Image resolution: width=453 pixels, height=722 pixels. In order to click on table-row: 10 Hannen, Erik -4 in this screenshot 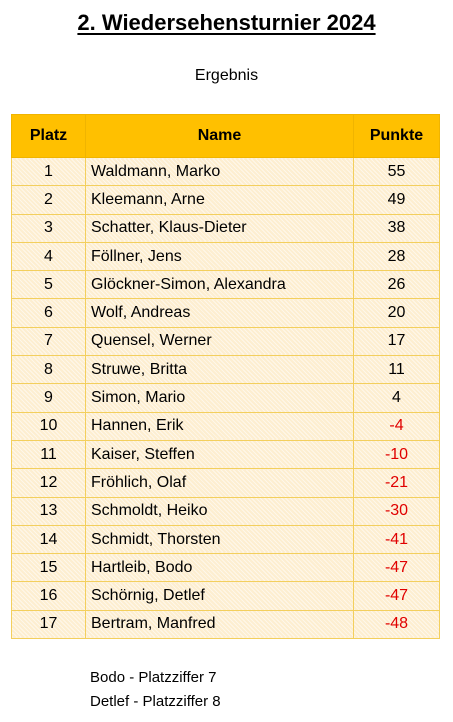, I will do `click(225, 426)`.